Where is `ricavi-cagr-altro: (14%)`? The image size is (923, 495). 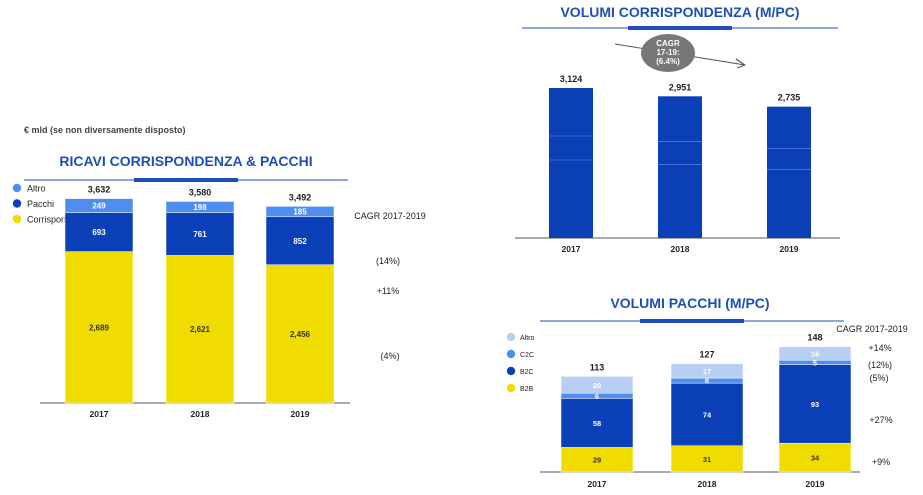
ricavi-cagr-altro: (14%) is located at coordinates (388, 261).